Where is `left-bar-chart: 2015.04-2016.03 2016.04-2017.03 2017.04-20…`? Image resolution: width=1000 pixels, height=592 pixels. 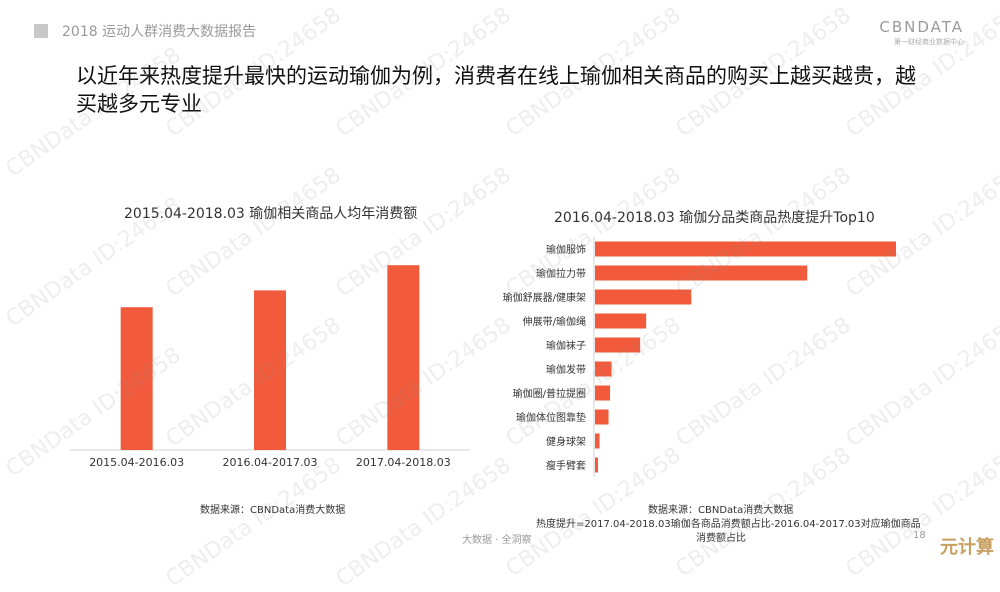
left-bar-chart: 2015.04-2016.03 2016.04-2017.03 2017.04-20… is located at coordinates (270, 367).